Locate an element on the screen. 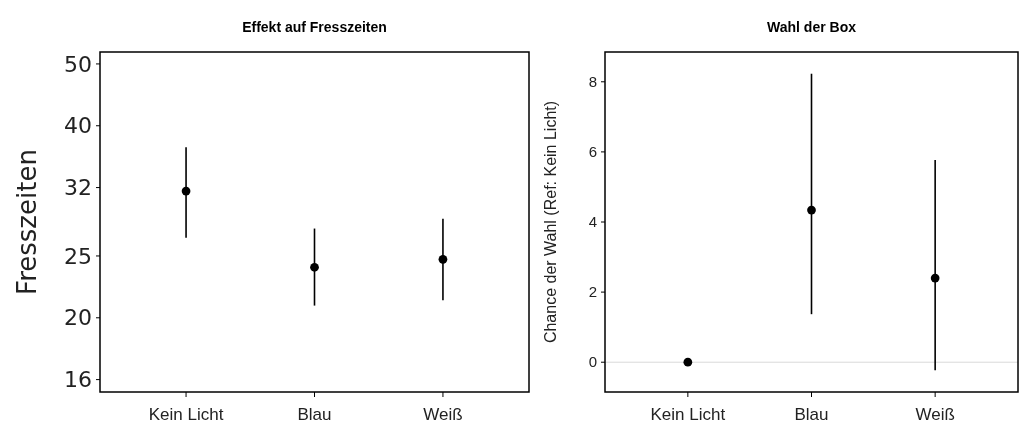 The width and height of the screenshot is (1025, 427). y-tick-label: 16 is located at coordinates (78, 380).